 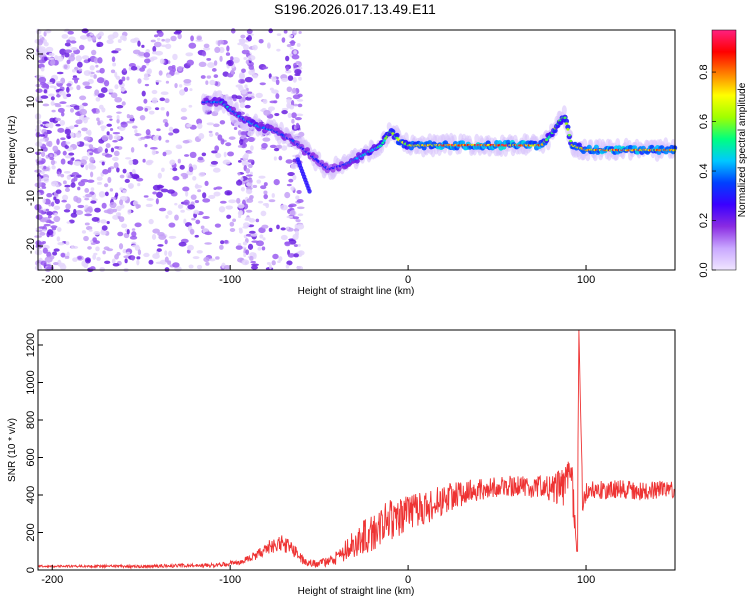 I want to click on x-tick-label: 100, so click(x=586, y=580).